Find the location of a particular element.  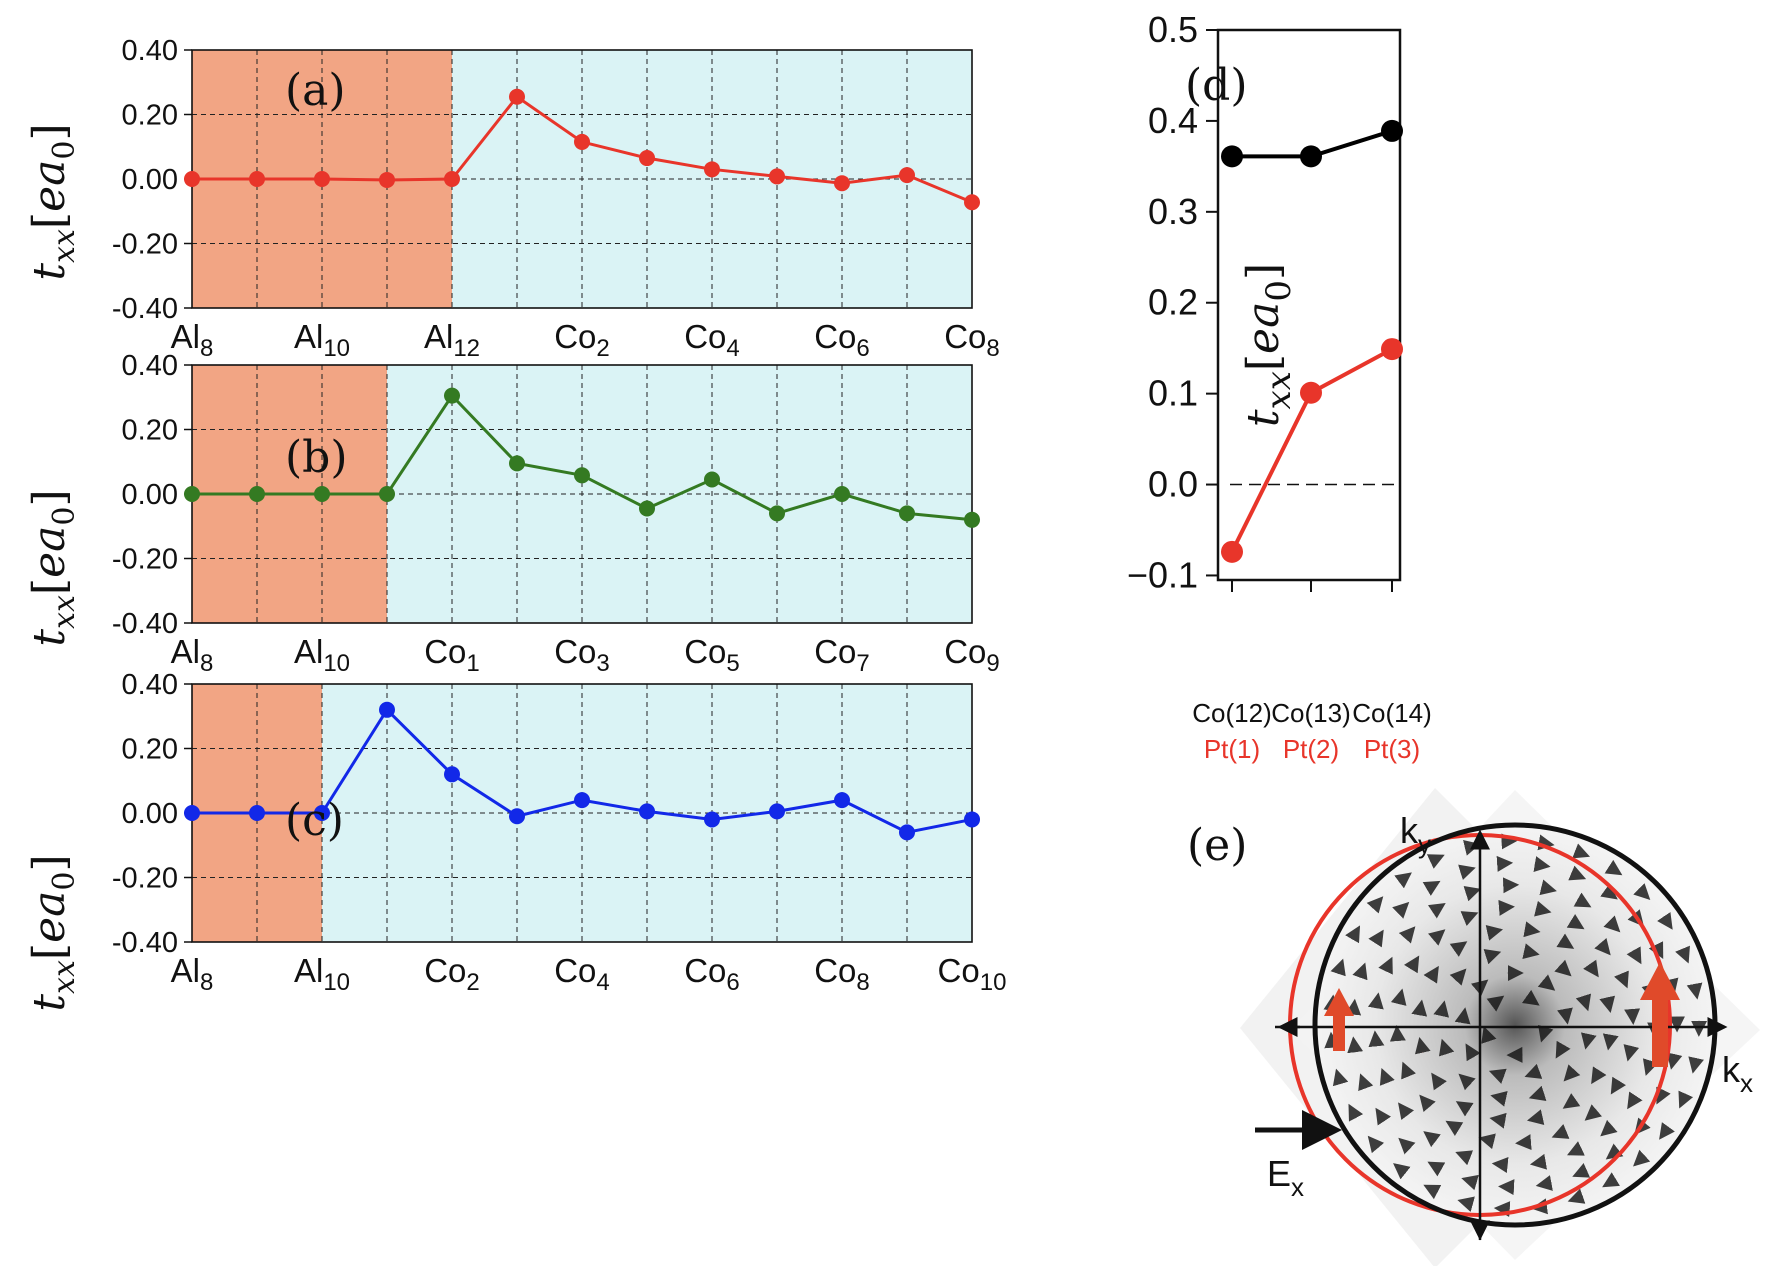

x-tick-label: Co1 is located at coordinates (452, 655).